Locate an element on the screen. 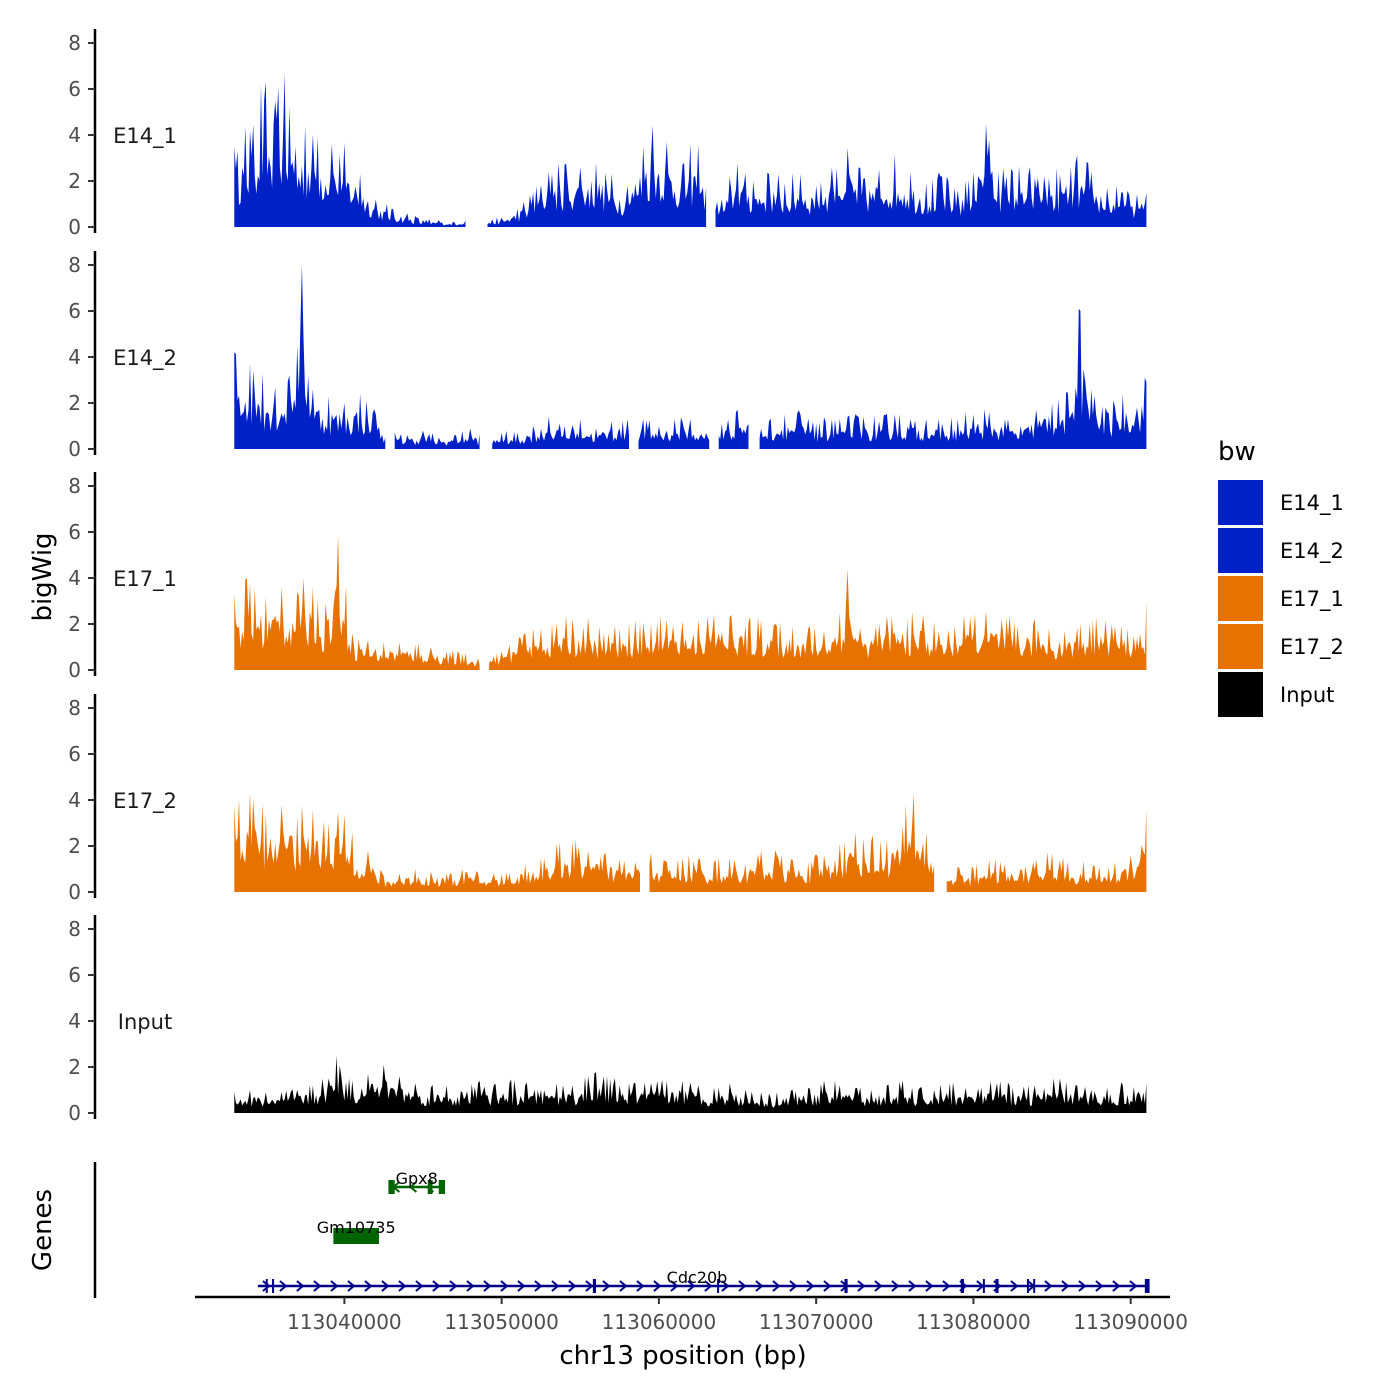  legend-title: bw is located at coordinates (1237, 452).